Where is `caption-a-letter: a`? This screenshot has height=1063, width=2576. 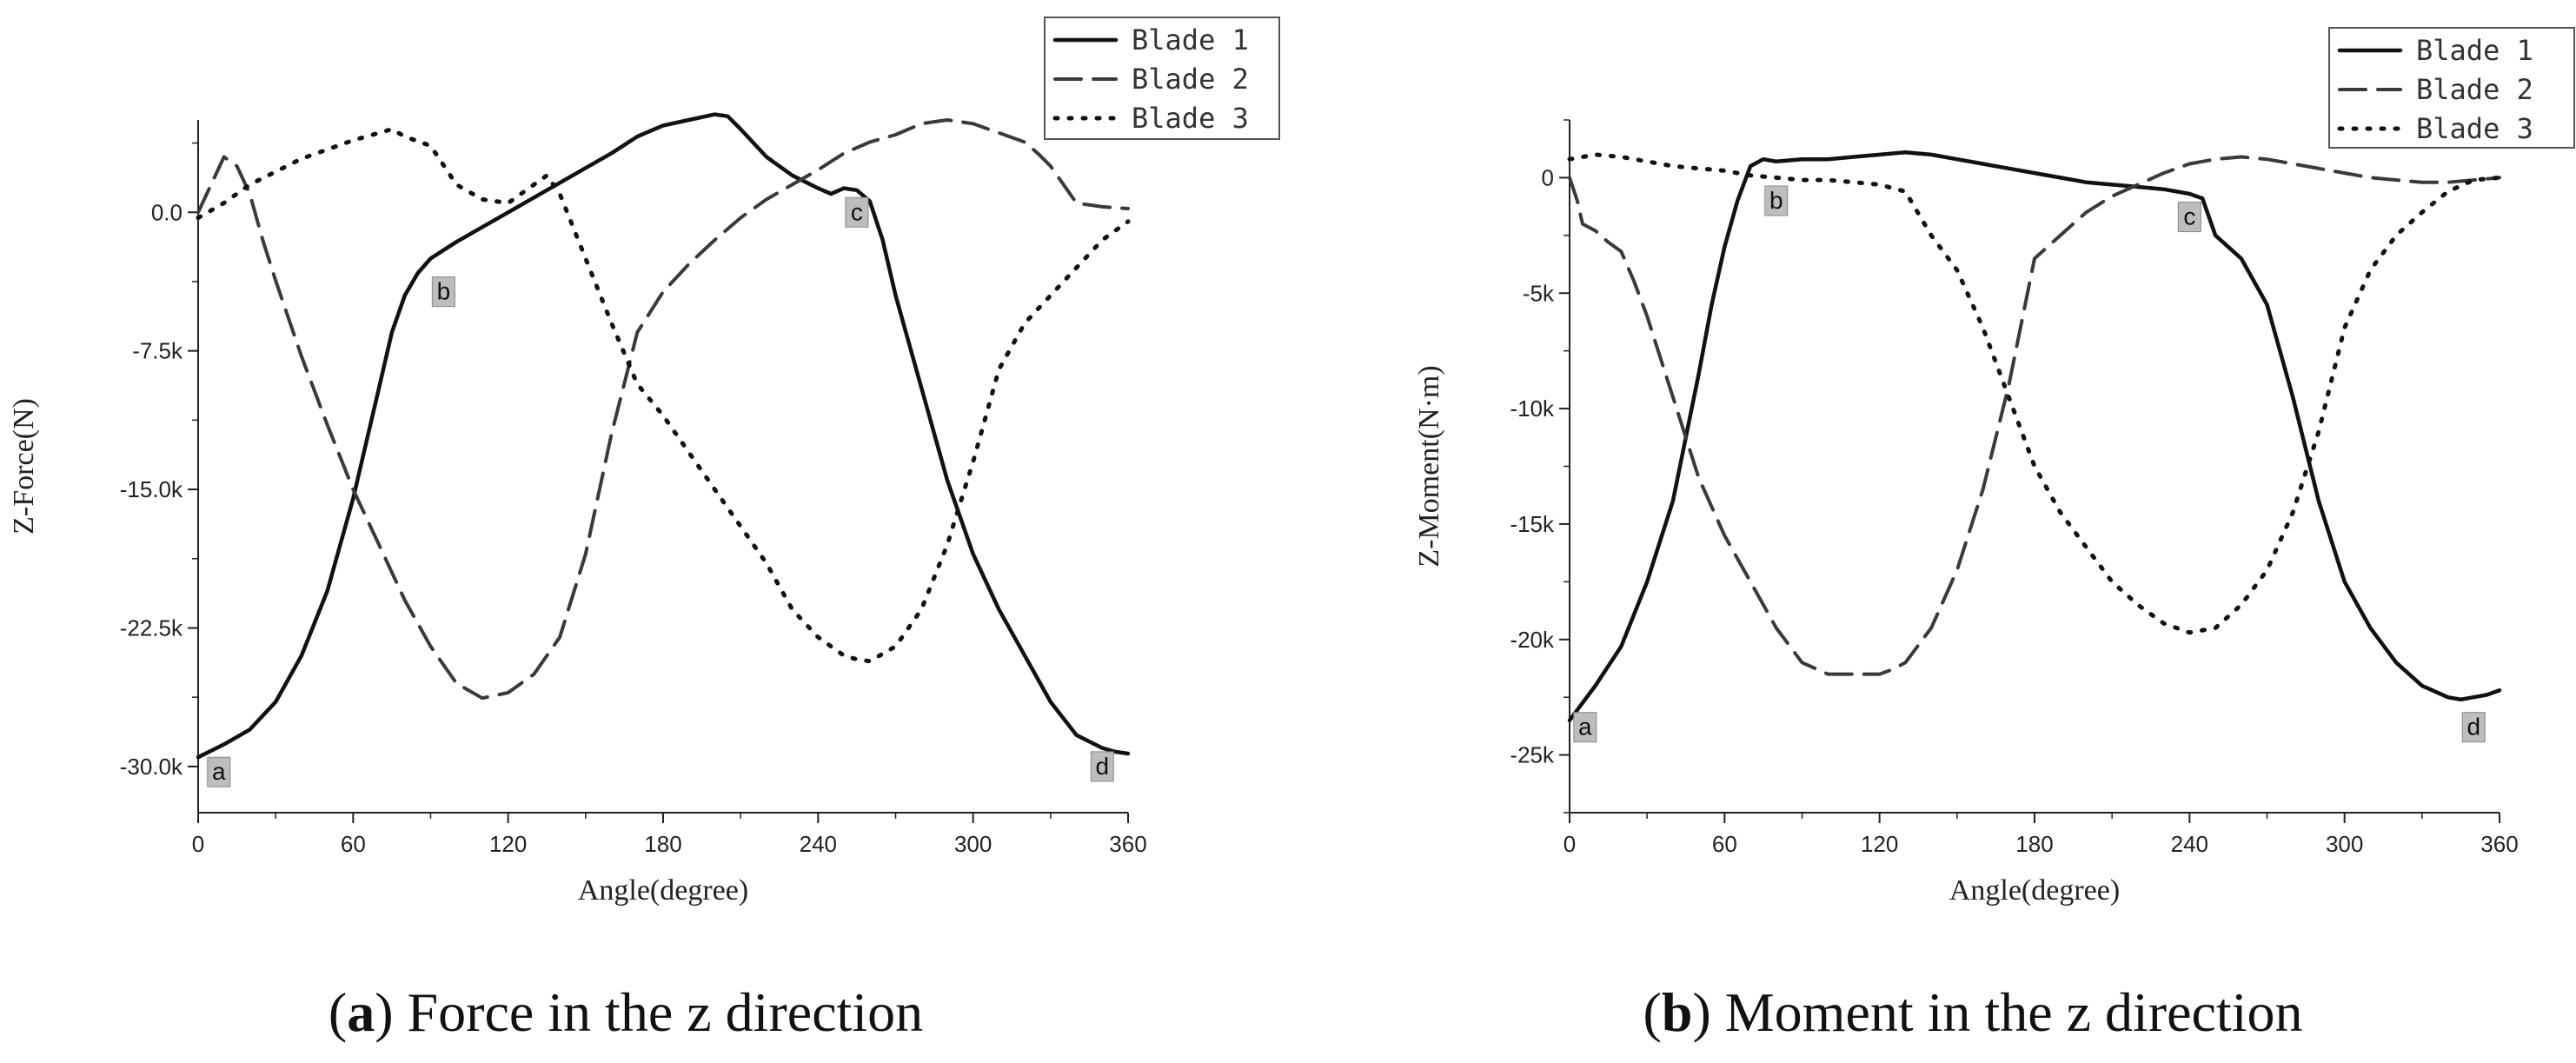 caption-a-letter: a is located at coordinates (361, 1012).